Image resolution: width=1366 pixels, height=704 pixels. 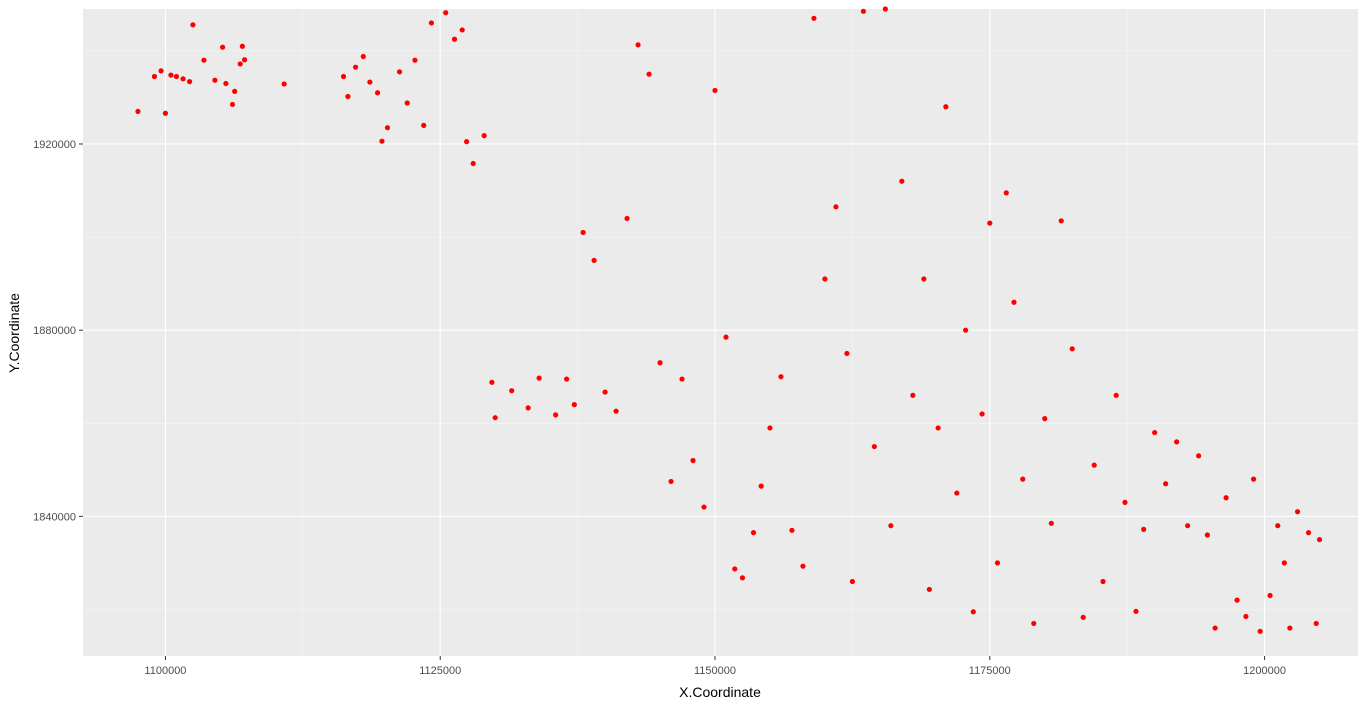 I want to click on y-tick-label: 1840000, so click(x=54, y=517).